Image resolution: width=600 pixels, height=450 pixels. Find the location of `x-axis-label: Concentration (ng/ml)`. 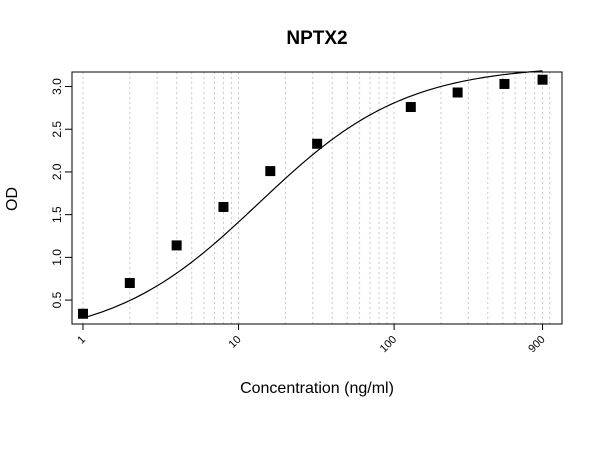

x-axis-label: Concentration (ng/ml) is located at coordinates (317, 388).